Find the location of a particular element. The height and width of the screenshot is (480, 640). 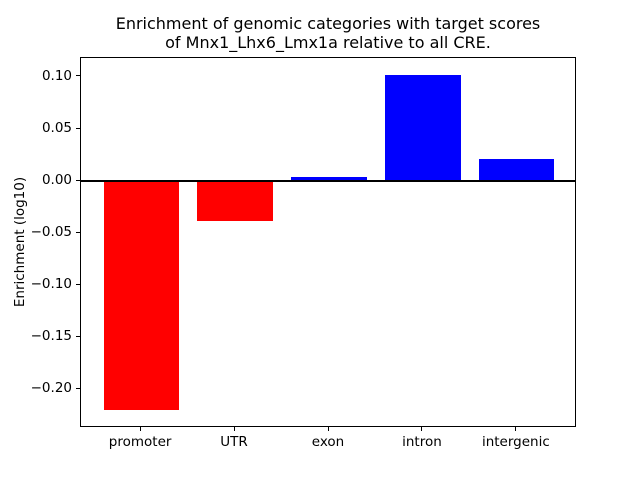

y-tick-label: 0.05 is located at coordinates (56, 128).